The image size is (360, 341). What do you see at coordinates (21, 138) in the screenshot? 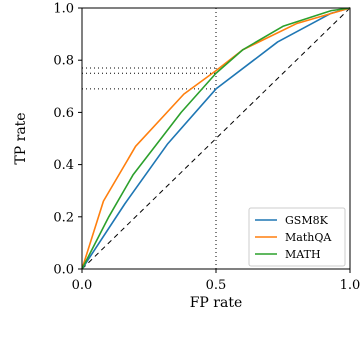
I see `y-axis-label: TP rate` at bounding box center [21, 138].